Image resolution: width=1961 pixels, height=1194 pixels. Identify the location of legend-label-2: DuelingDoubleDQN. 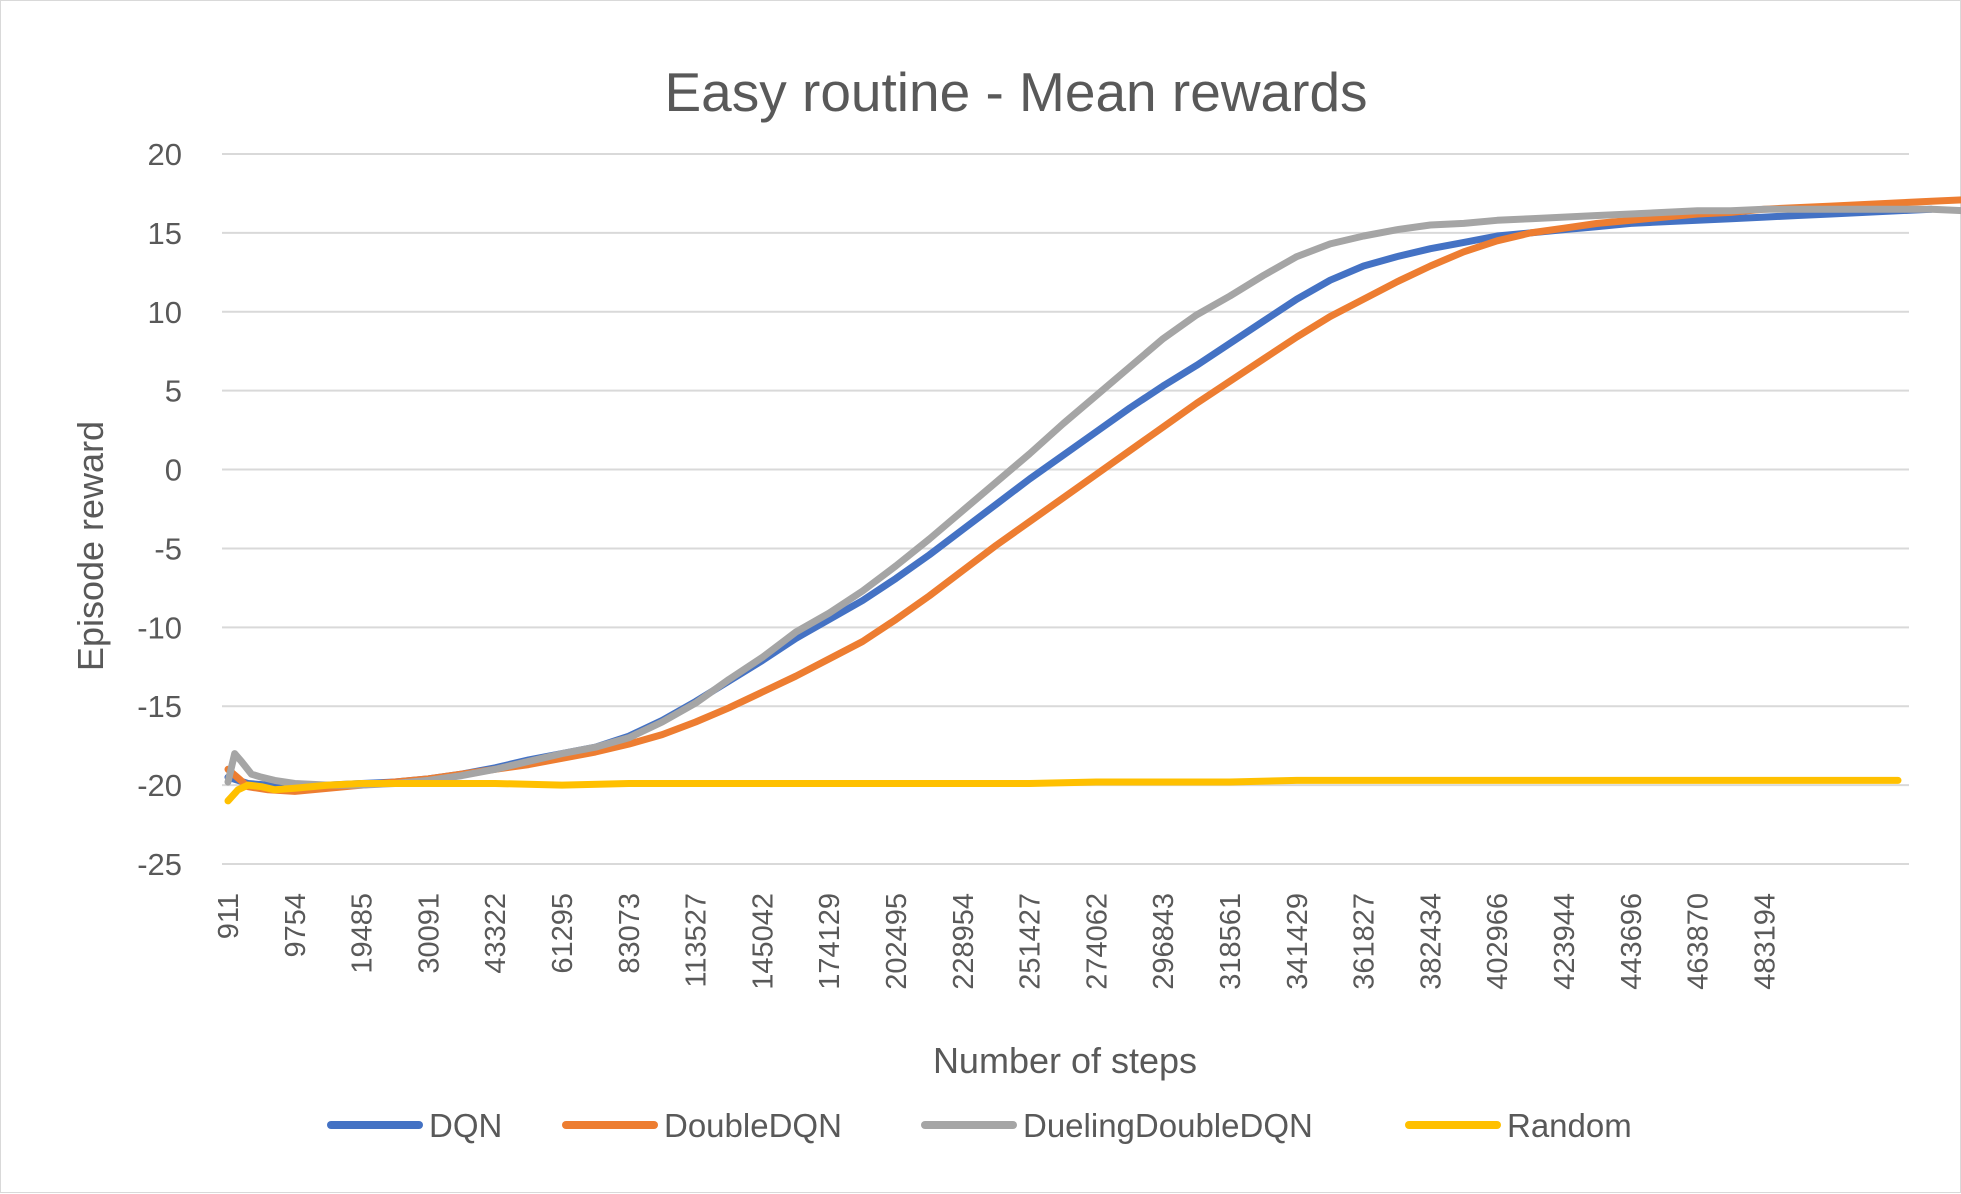
(1168, 1125).